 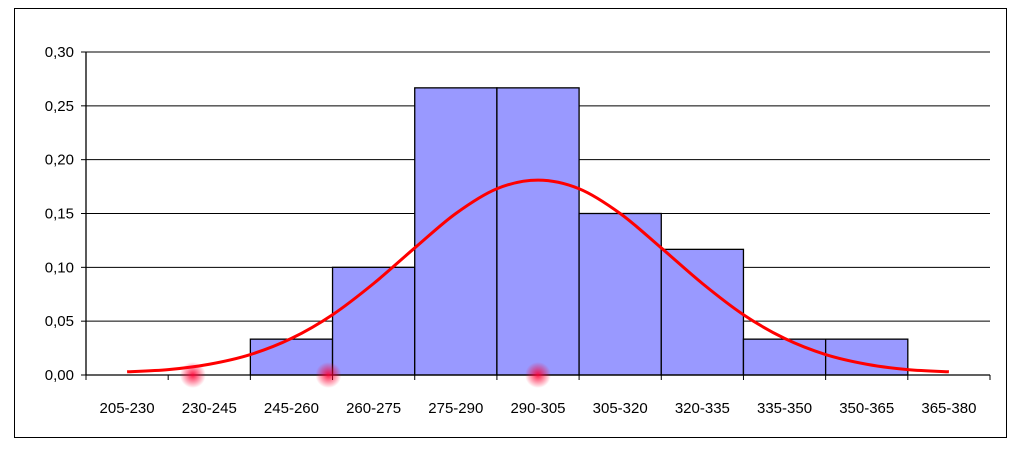 What do you see at coordinates (365, 375) in the screenshot?
I see `highlight-dots` at bounding box center [365, 375].